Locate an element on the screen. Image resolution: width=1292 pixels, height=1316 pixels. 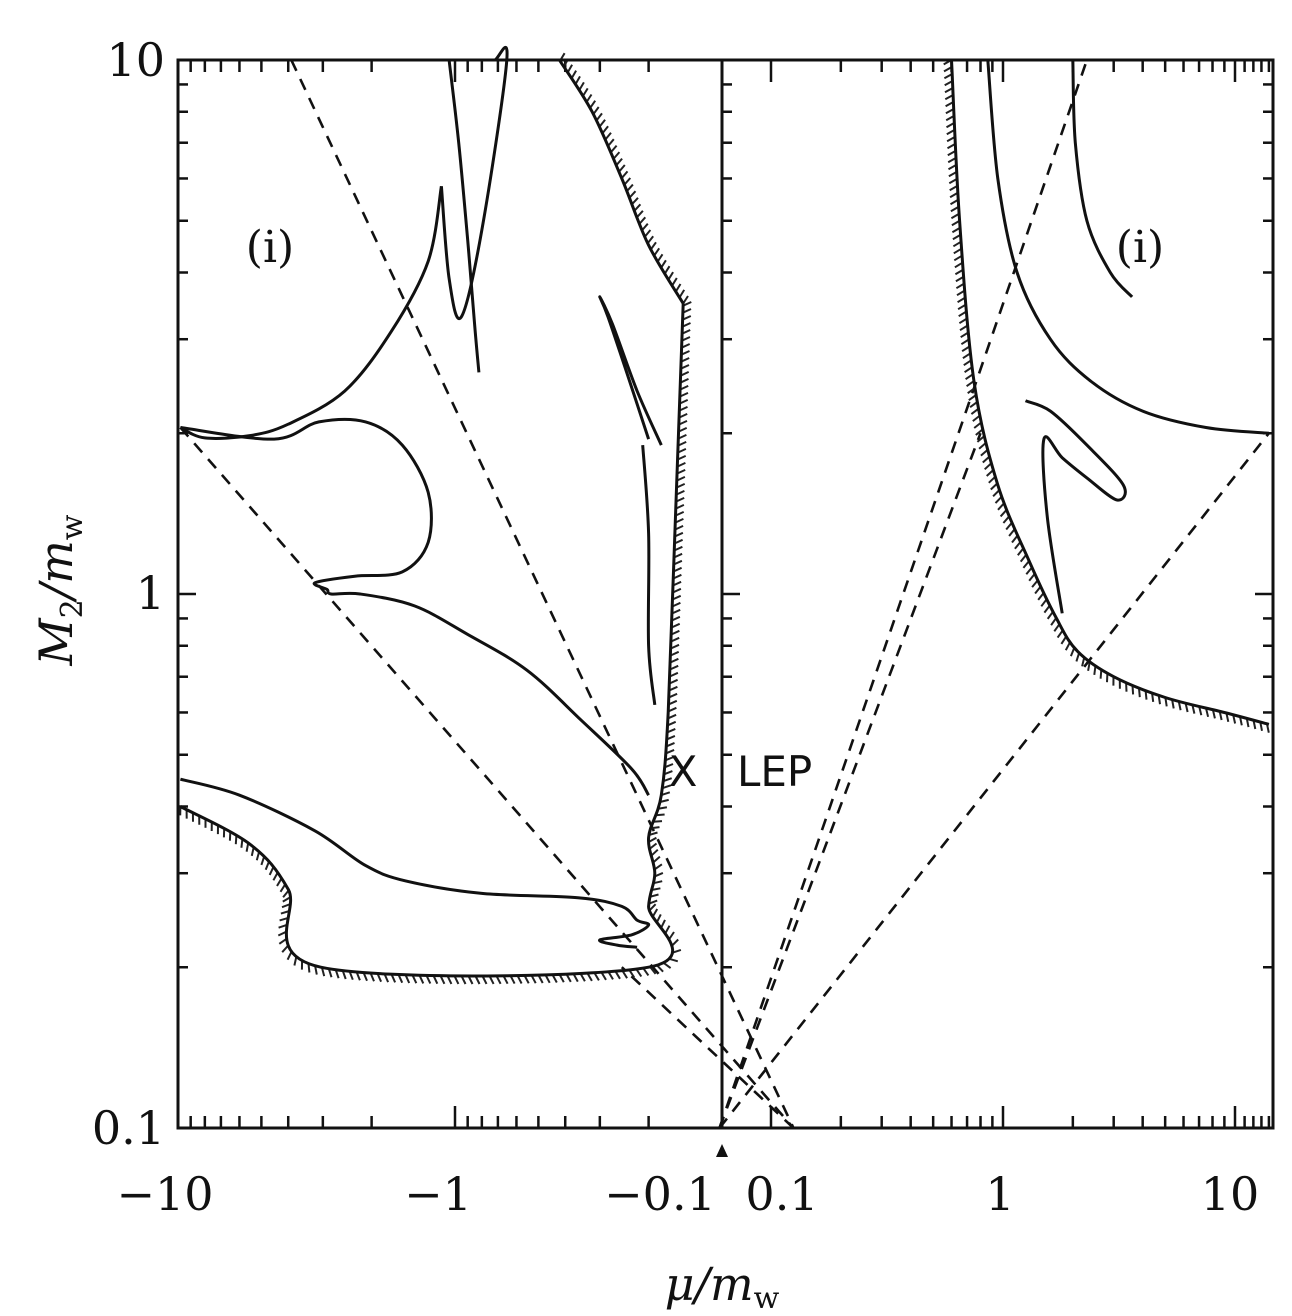
x-tick-label-neg10: −10 is located at coordinates (164, 1194).